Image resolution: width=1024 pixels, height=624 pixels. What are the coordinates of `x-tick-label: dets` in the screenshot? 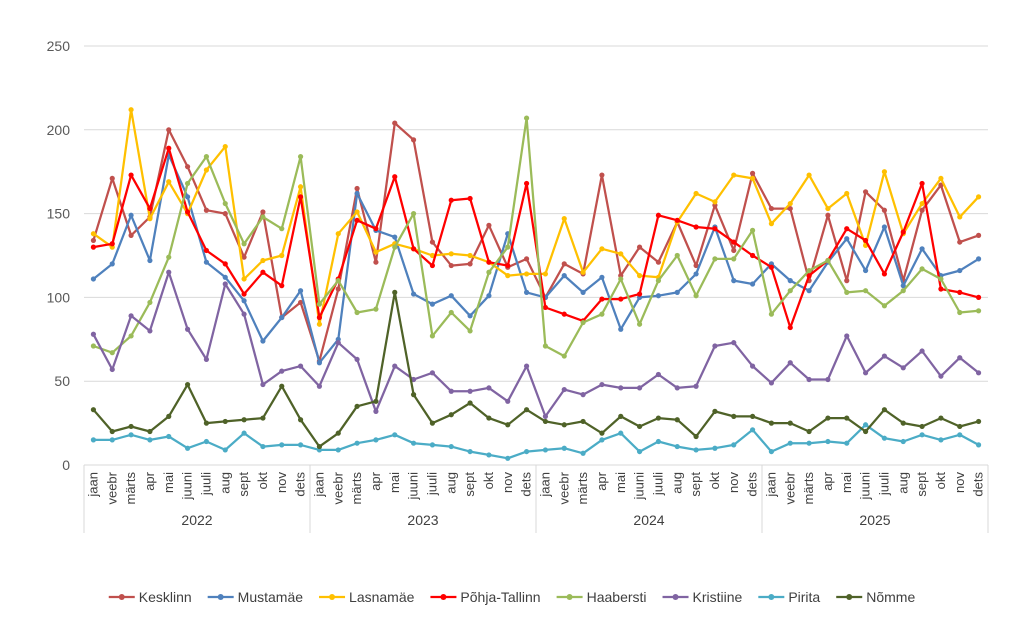 It's located at (526, 484).